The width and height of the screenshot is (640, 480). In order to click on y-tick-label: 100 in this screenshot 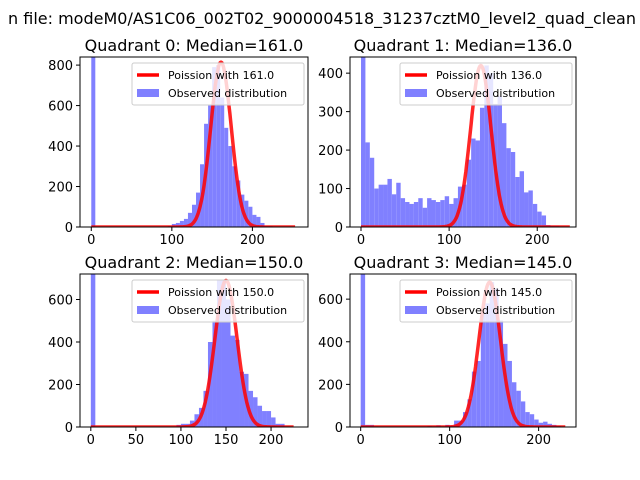, I will do `click(330, 190)`.